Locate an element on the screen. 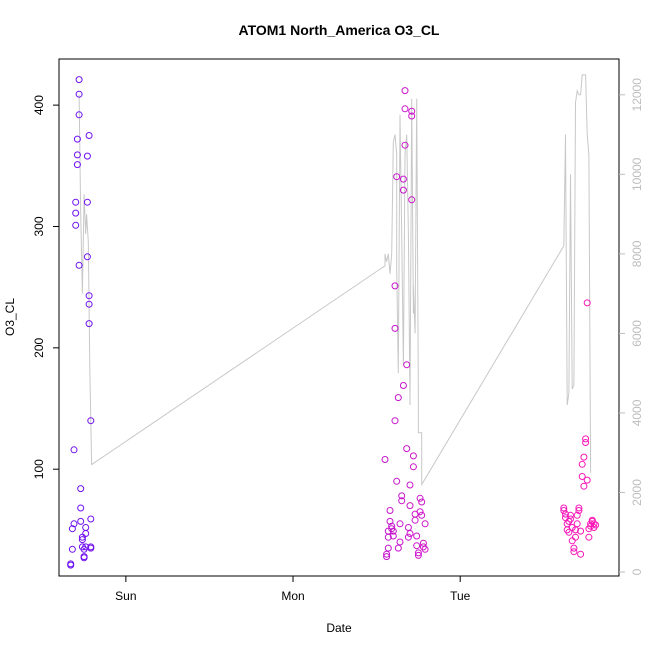 This screenshot has width=650, height=650. x-tick-label: Tue is located at coordinates (460, 596).